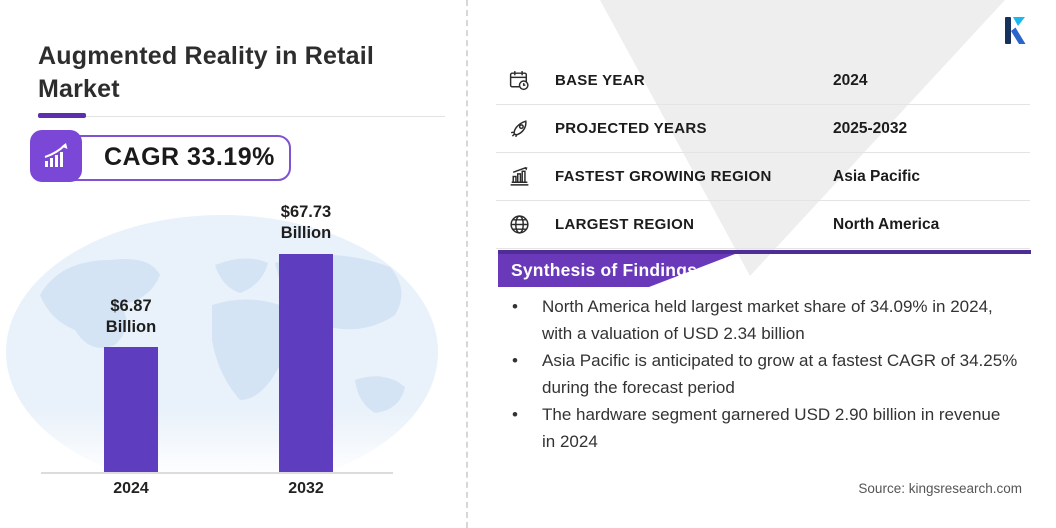 The height and width of the screenshot is (528, 1056). I want to click on table-row: BASE YEAR 2024, so click(763, 81).